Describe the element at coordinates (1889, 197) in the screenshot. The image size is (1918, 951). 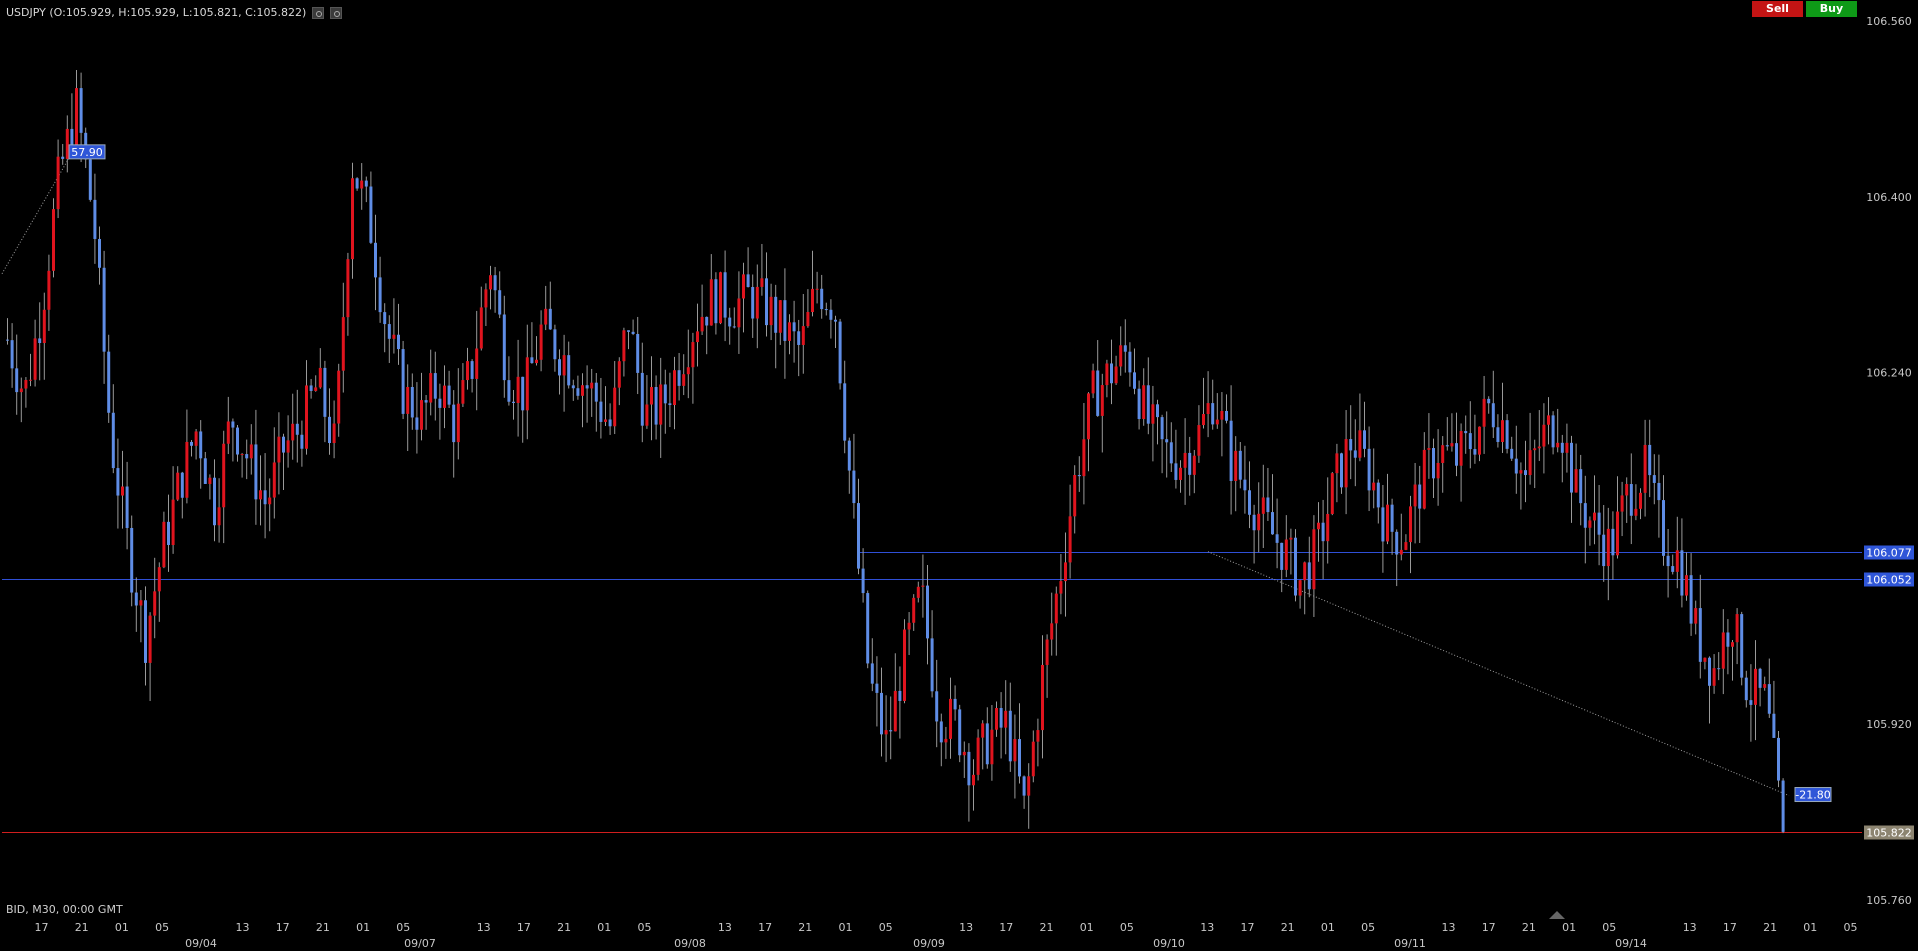
I see `y-tick-label: 106.400` at that location.